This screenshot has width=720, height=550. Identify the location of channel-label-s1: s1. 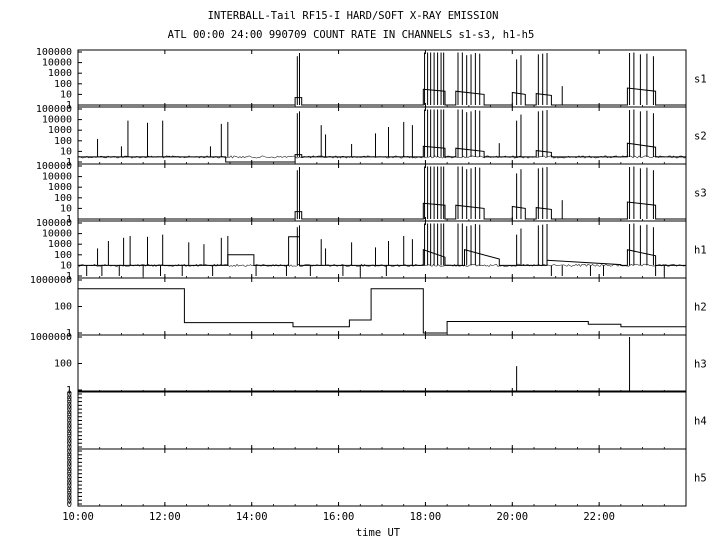
(700, 80).